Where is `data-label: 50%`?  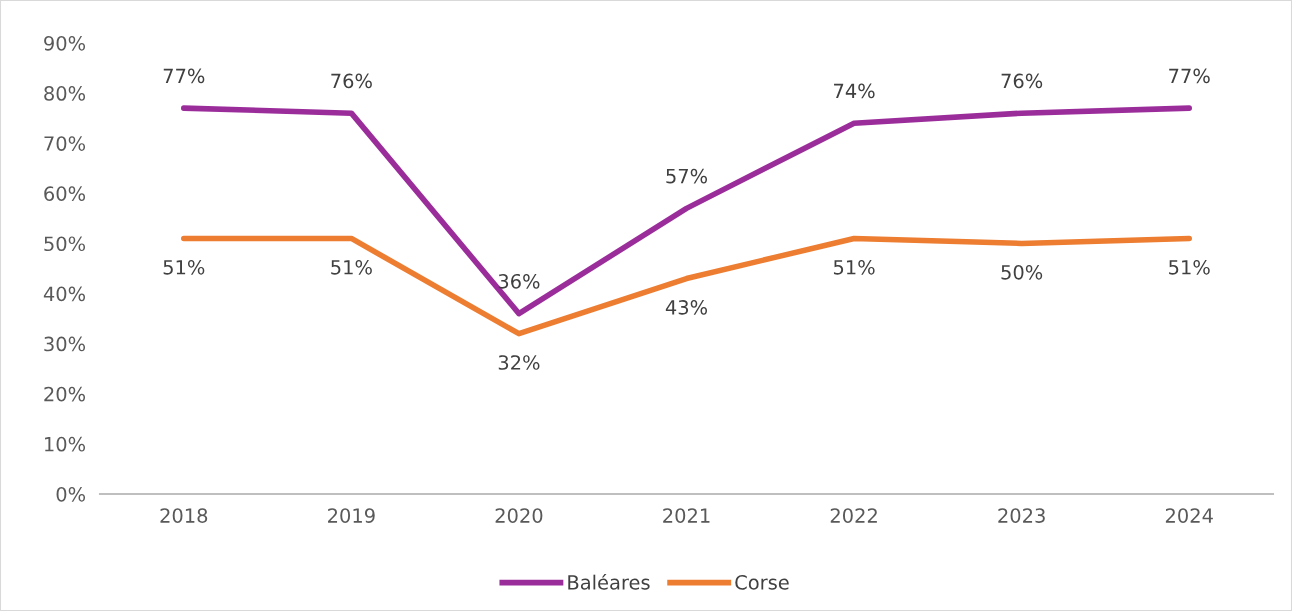
data-label: 50% is located at coordinates (1022, 272).